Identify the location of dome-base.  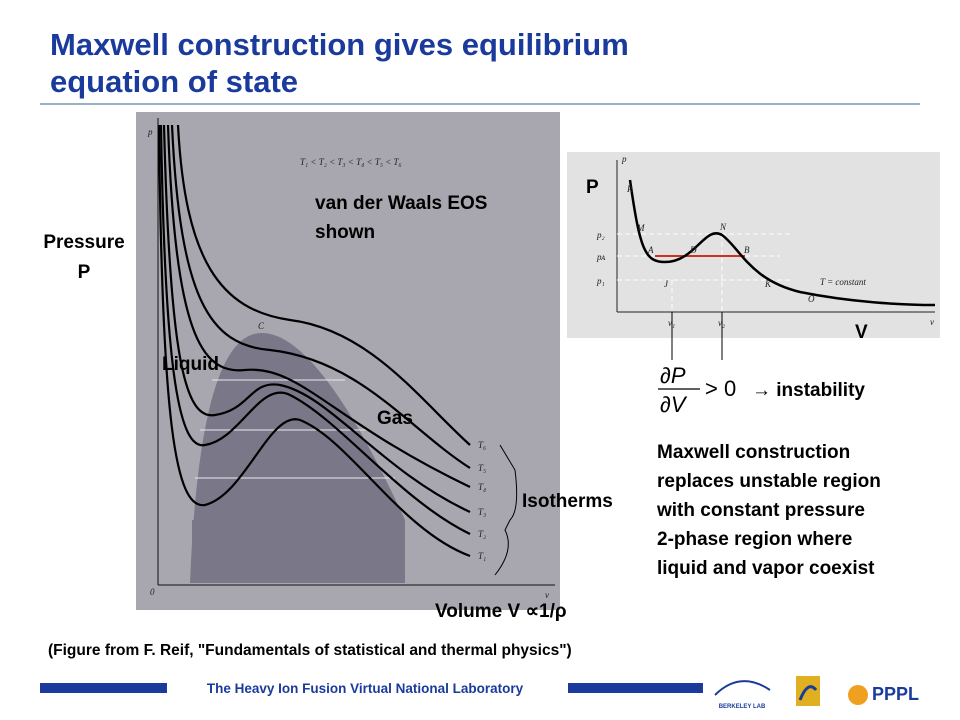
(298, 551).